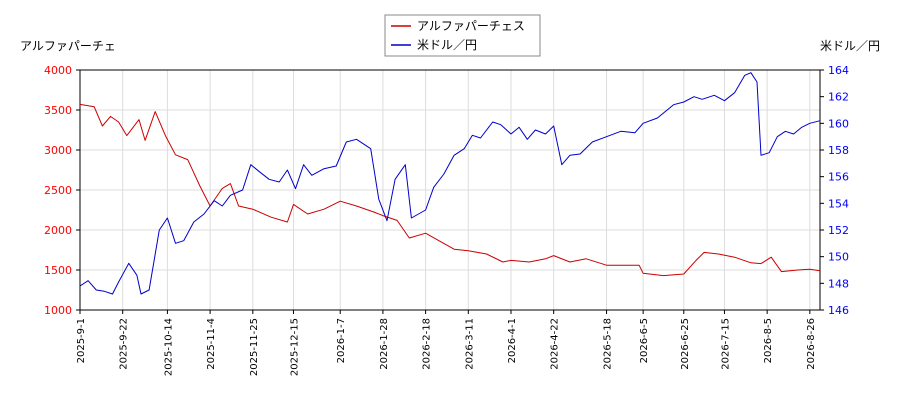 The width and height of the screenshot is (900, 404). What do you see at coordinates (768, 340) in the screenshot?
I see `x-tick-label: 2026-8-5` at bounding box center [768, 340].